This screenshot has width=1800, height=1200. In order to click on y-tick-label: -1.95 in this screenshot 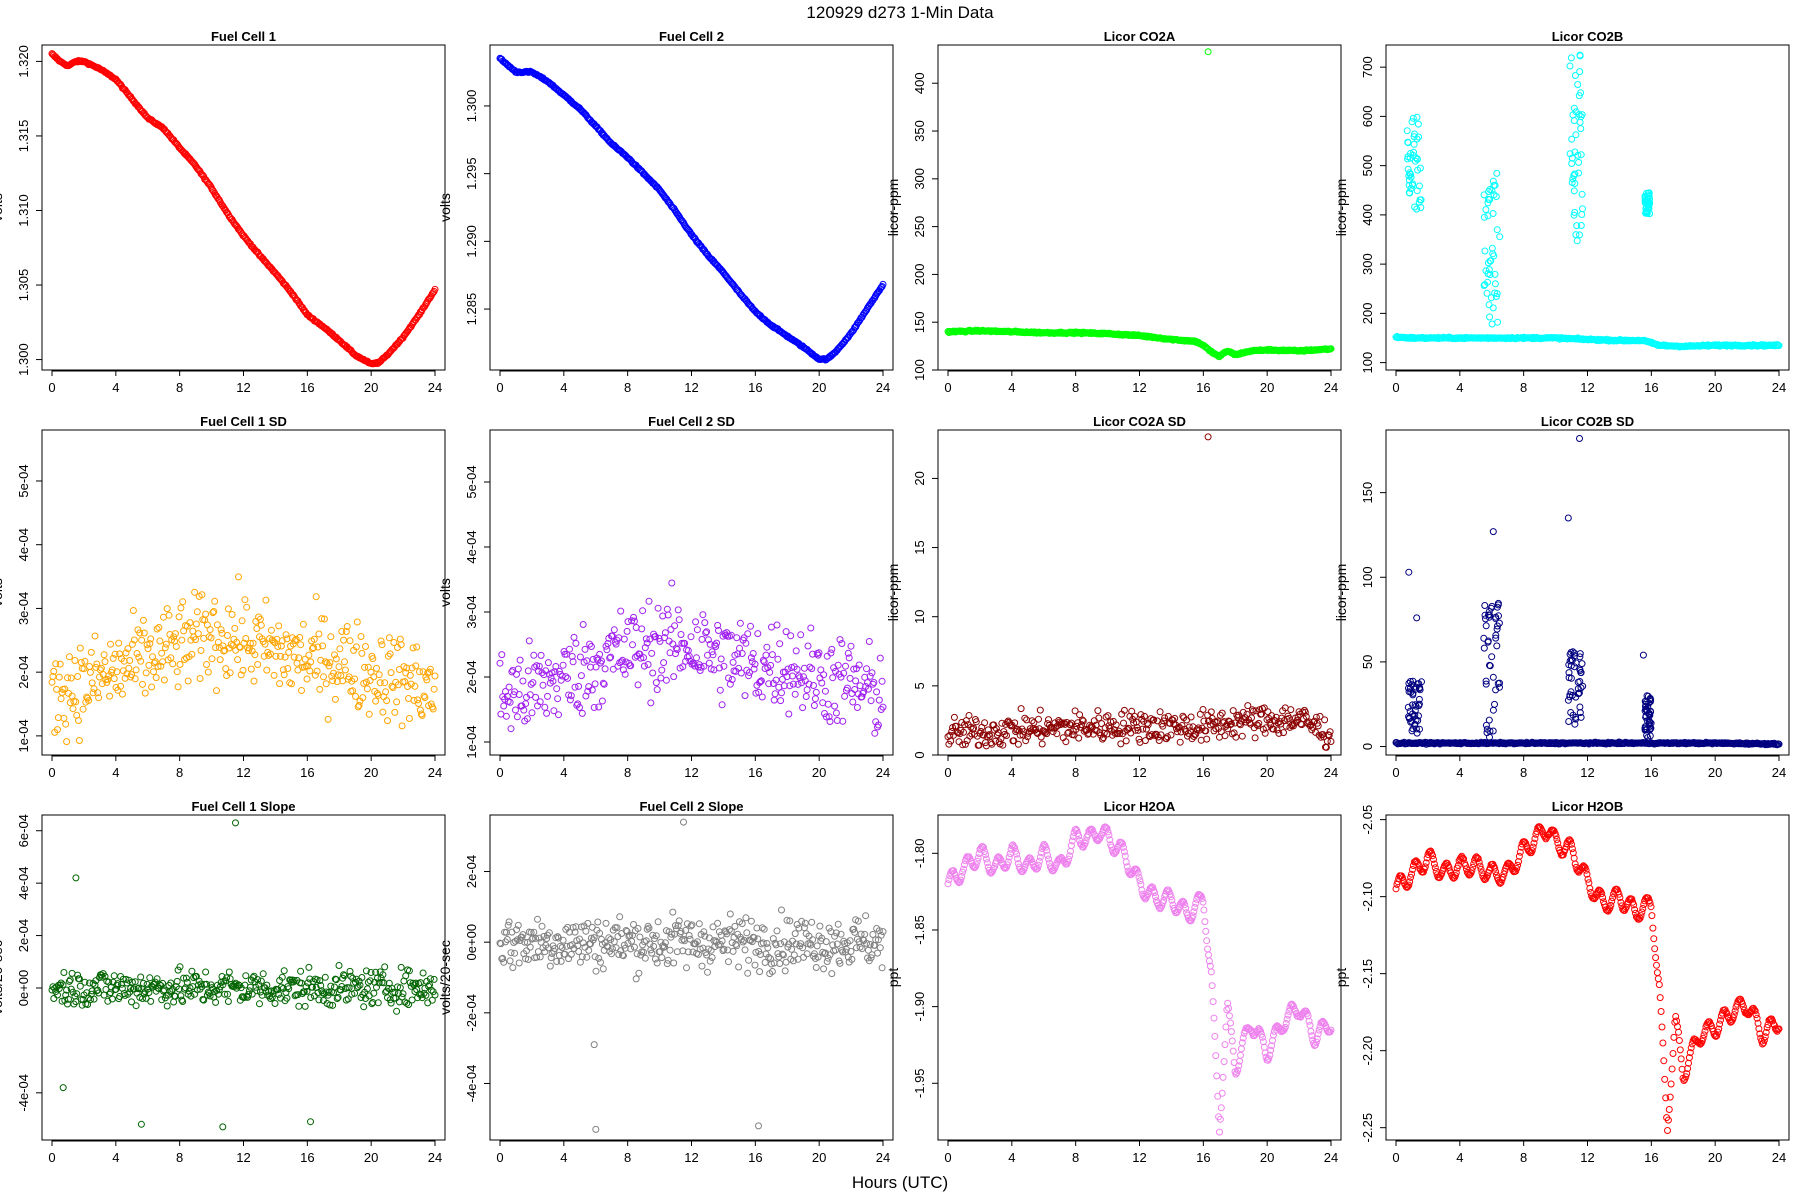, I will do `click(919, 1083)`.